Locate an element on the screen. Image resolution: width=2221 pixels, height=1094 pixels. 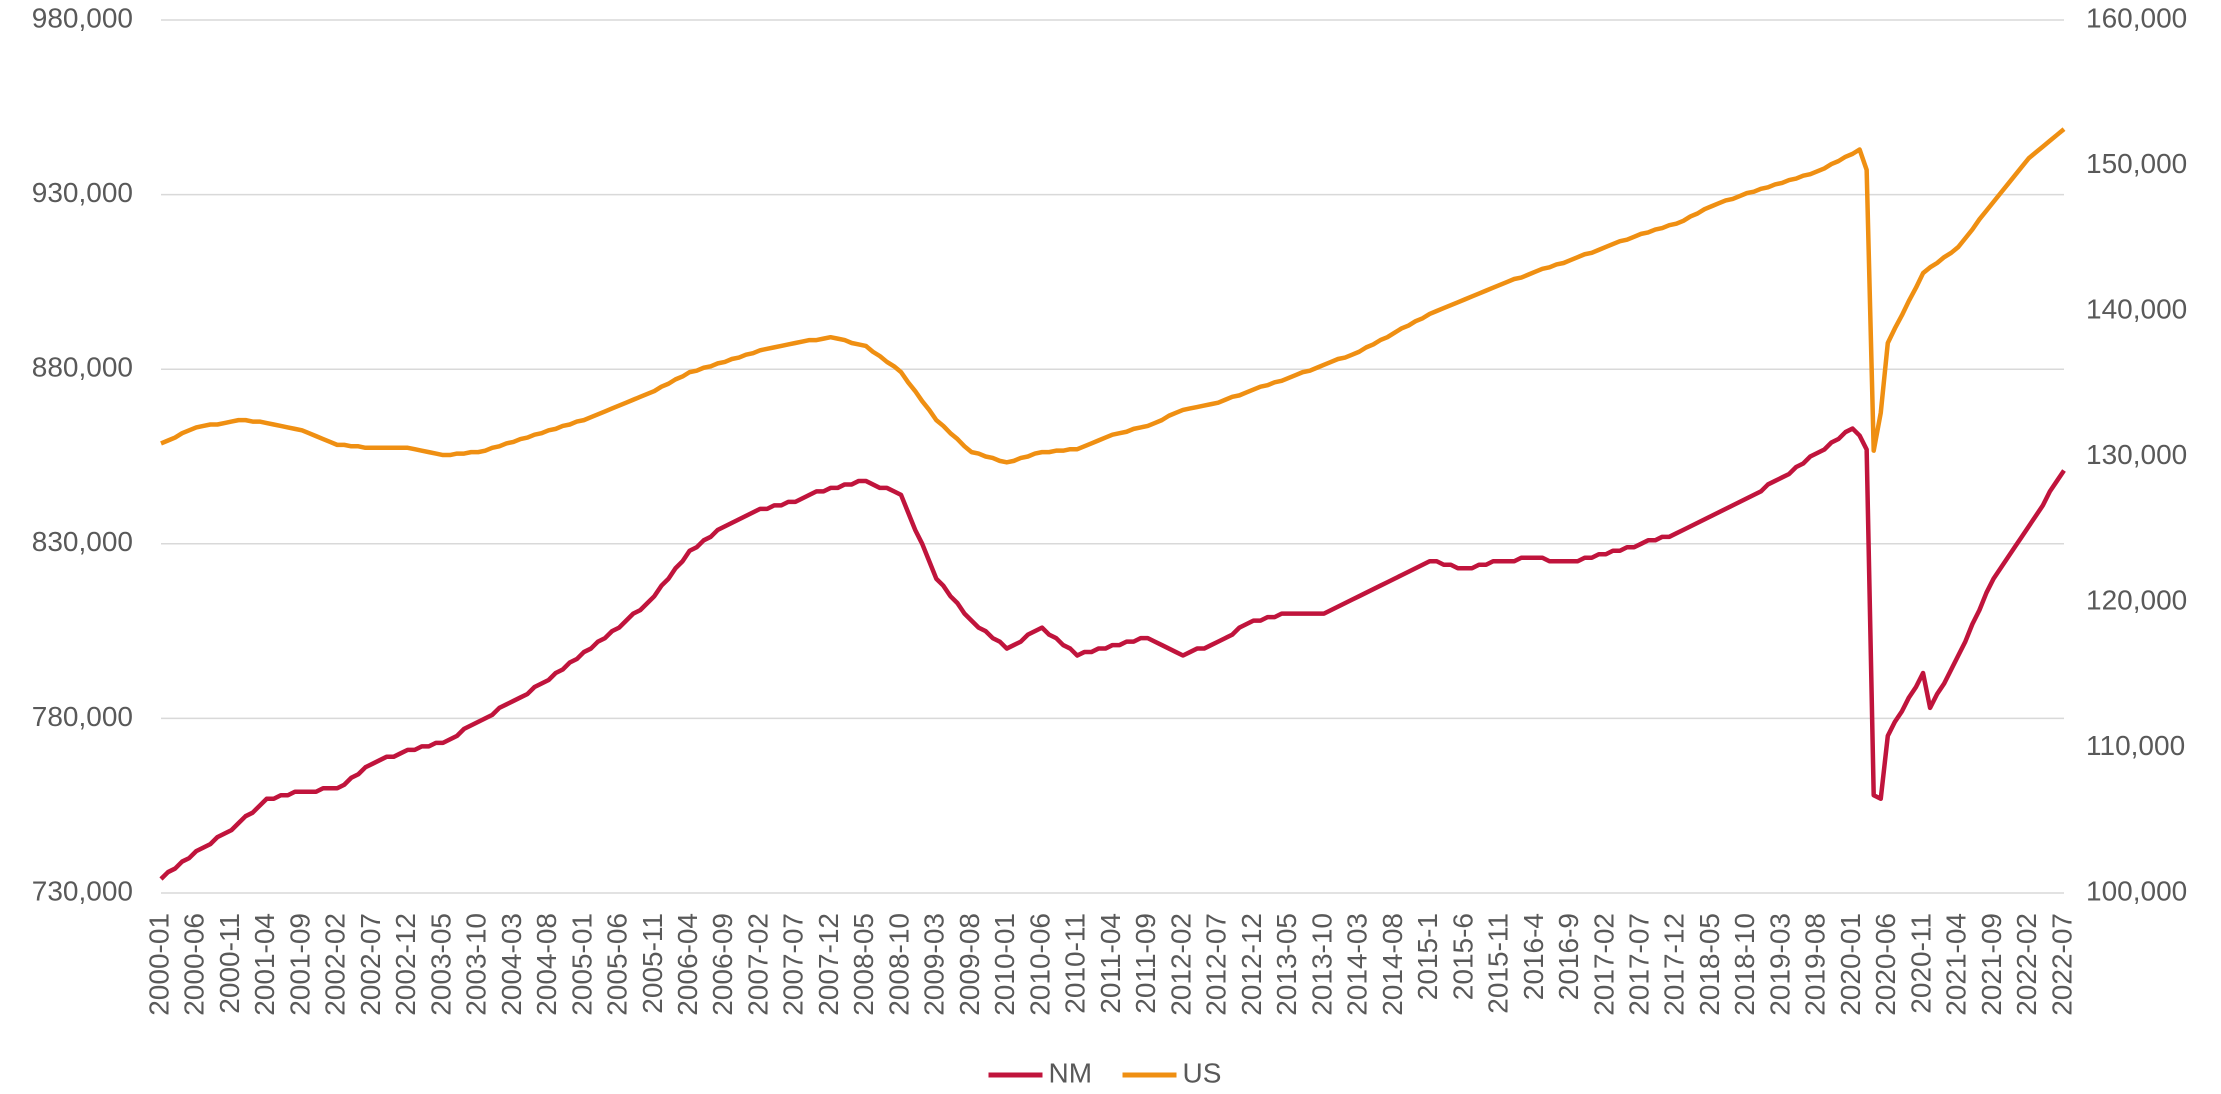
x-tick-label: 2019-03 is located at coordinates (1779, 964).